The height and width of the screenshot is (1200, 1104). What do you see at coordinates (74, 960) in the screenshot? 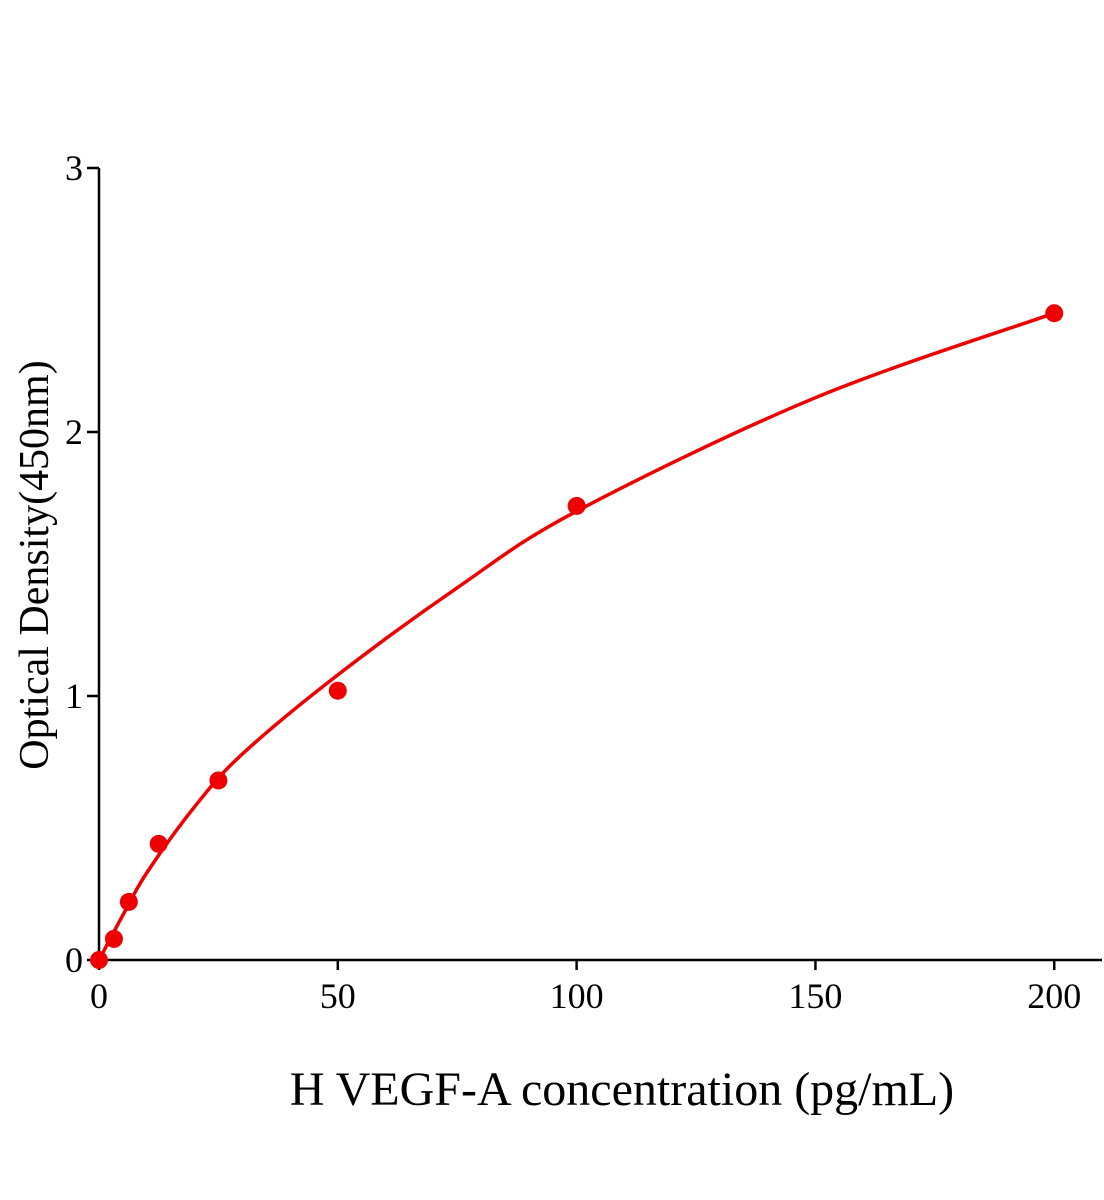
I see `y-tick-label: 0` at bounding box center [74, 960].